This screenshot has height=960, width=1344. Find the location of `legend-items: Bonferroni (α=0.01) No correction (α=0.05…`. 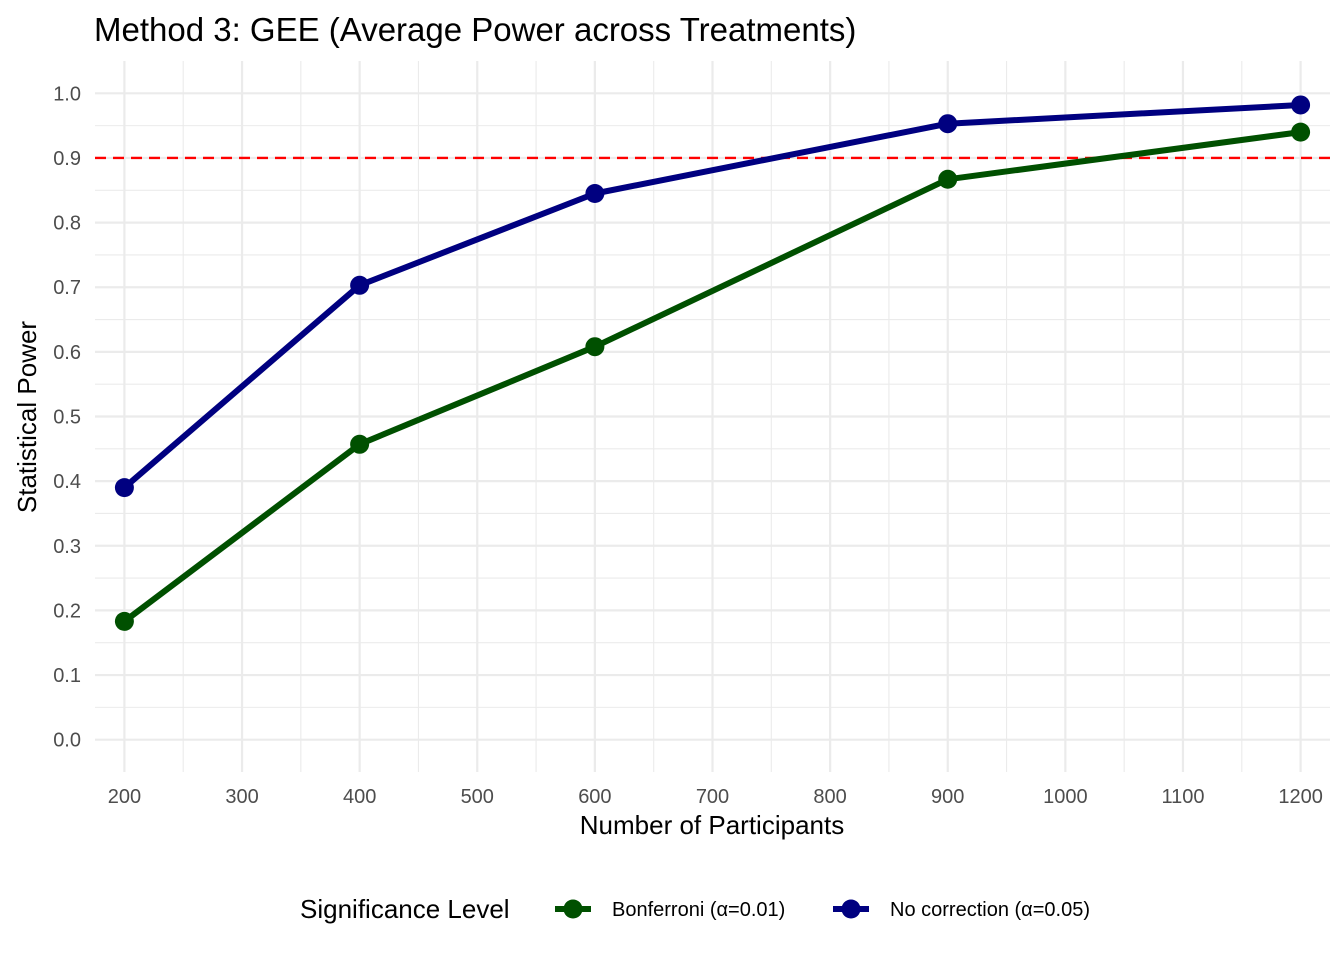

legend-items: Bonferroni (α=0.01) No correction (α=0.05… is located at coordinates (822, 910).